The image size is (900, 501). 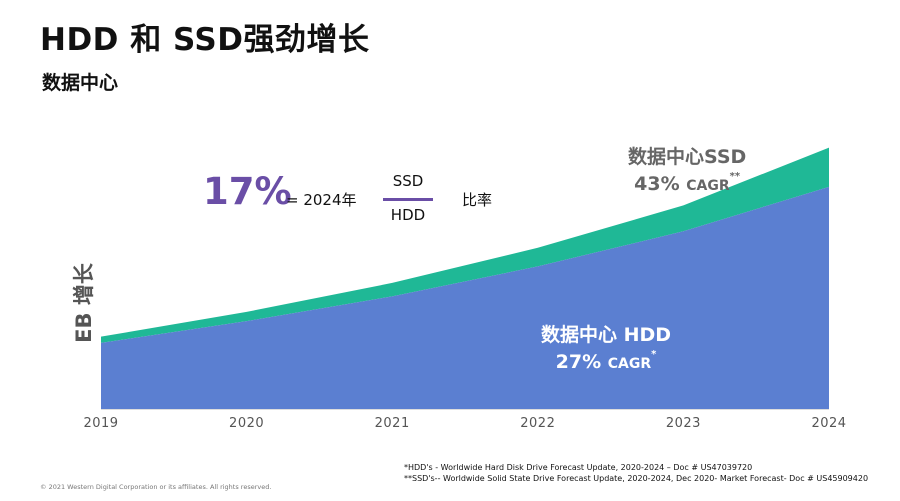 I want to click on ratio-percent: 17%, so click(x=247, y=191).